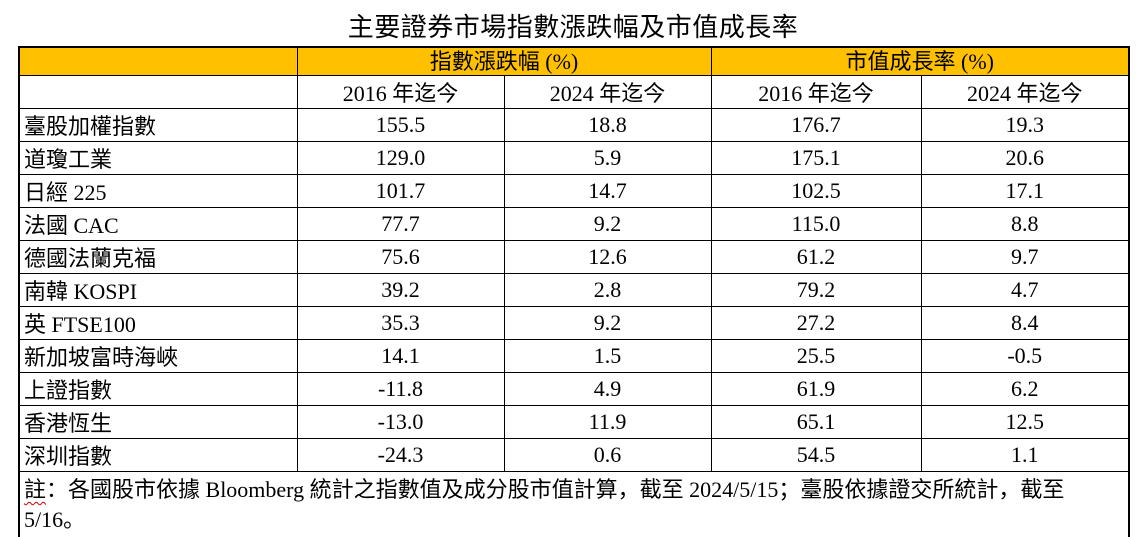  What do you see at coordinates (158, 92) in the screenshot?
I see `subheader-empty-cell` at bounding box center [158, 92].